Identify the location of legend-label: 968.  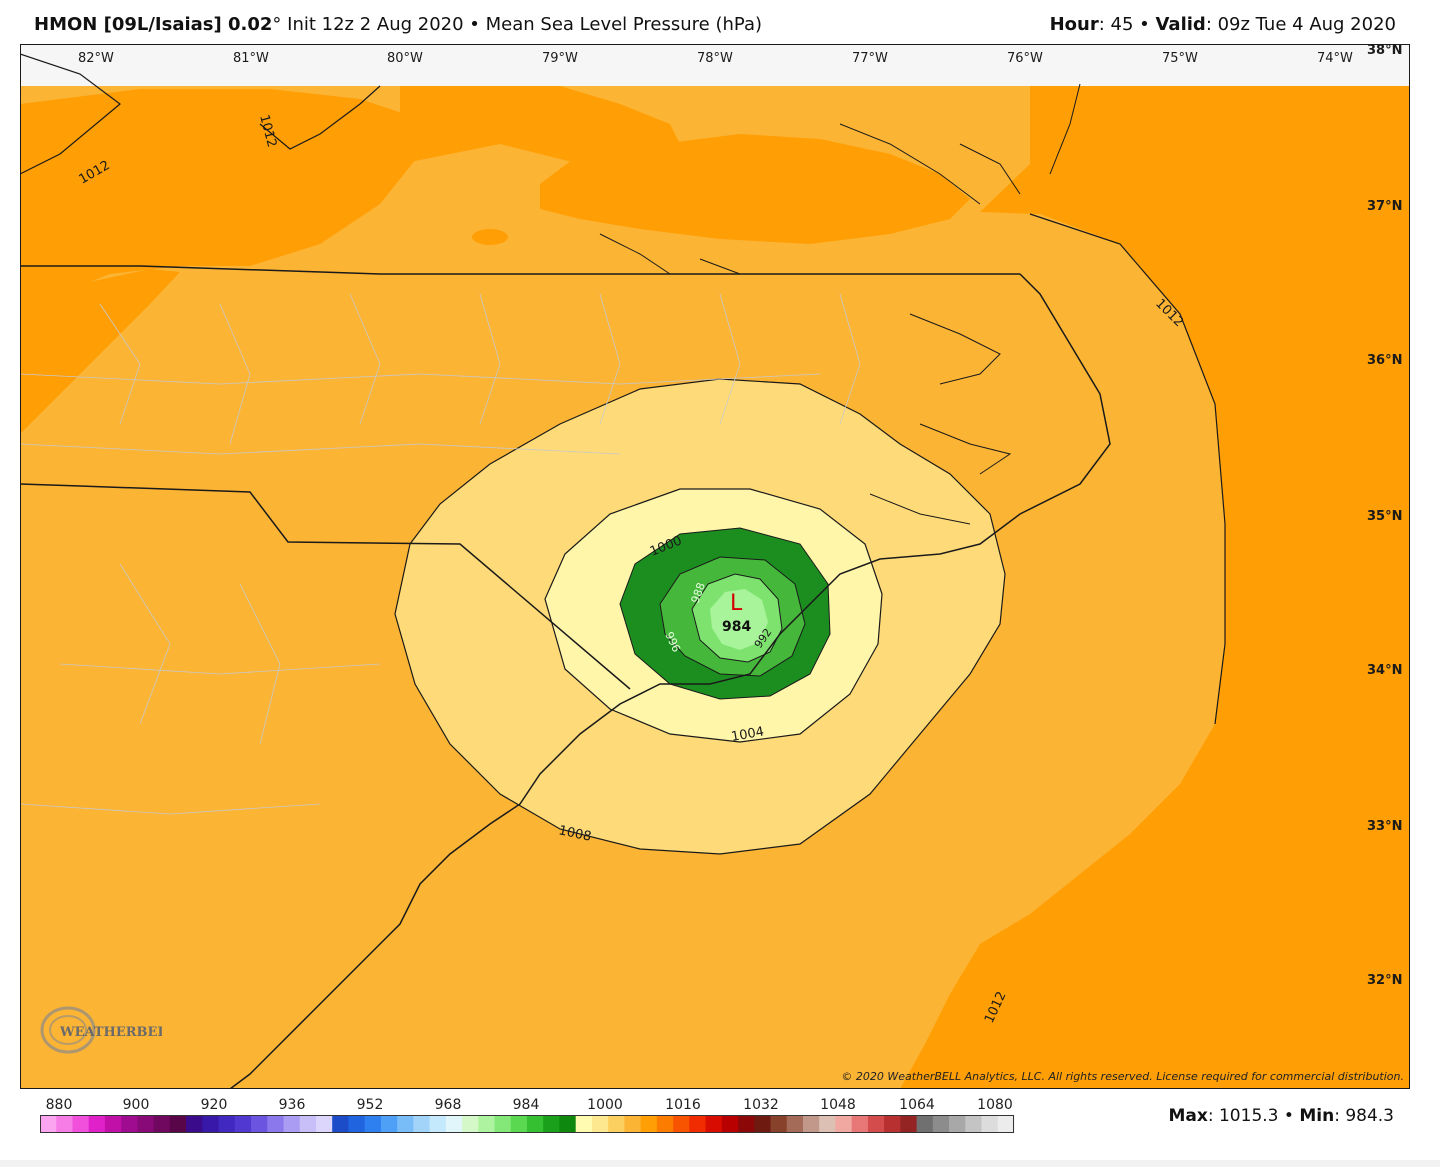
(448, 1105).